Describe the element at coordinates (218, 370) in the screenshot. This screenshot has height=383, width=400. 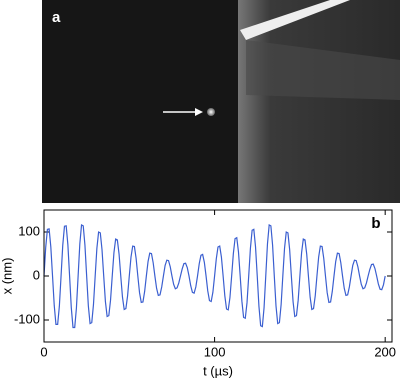
I see `x-axis-label: t (µs)` at that location.